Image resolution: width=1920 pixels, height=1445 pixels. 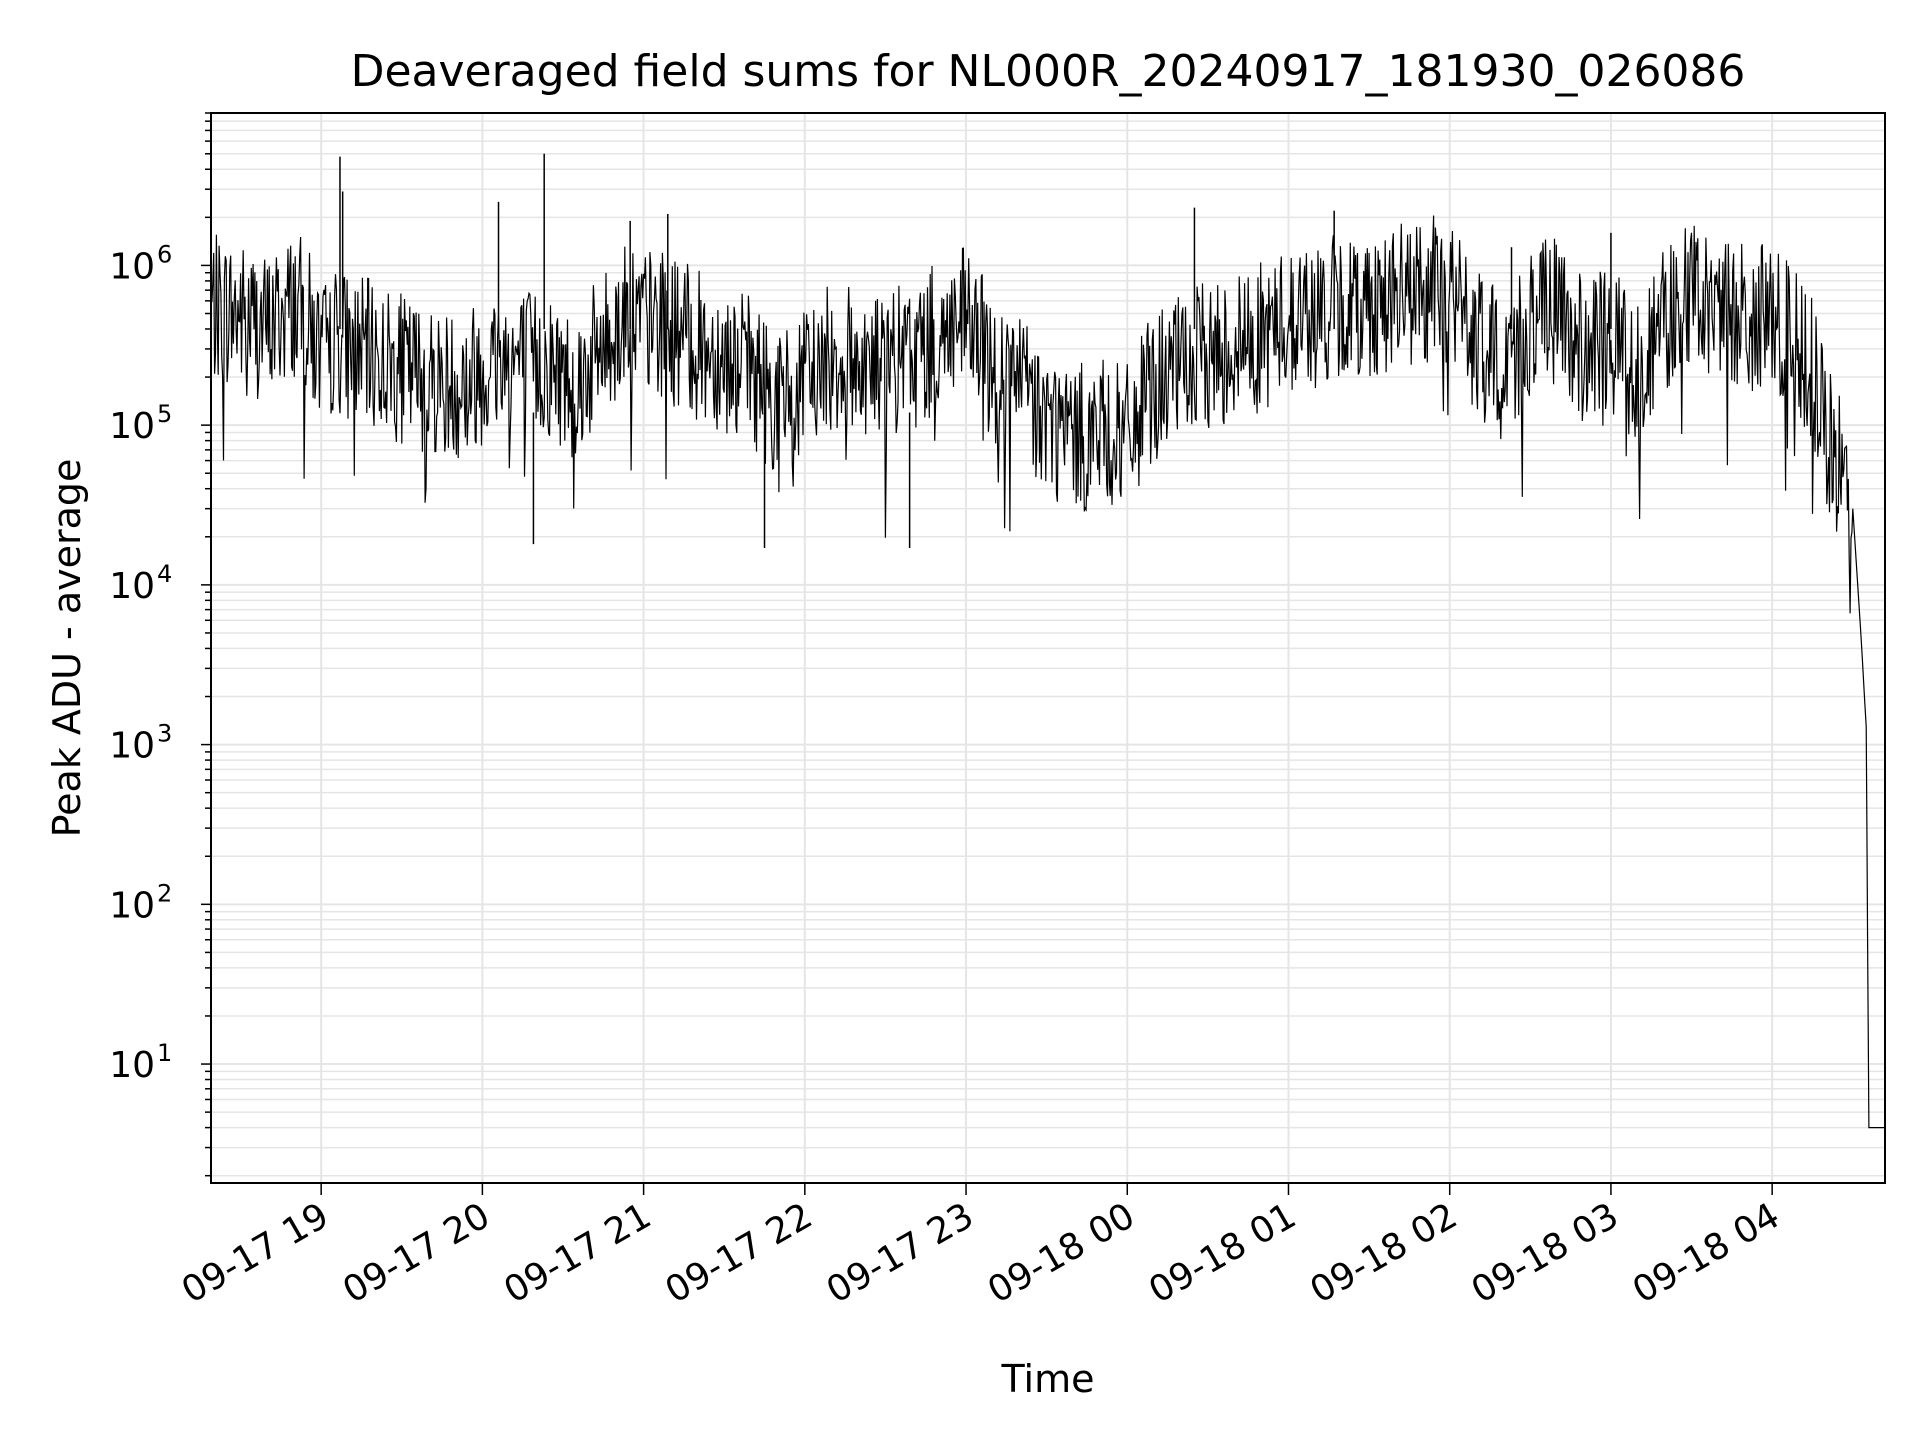 What do you see at coordinates (164, 254) in the screenshot?
I see `y-tick-exponent: 6` at bounding box center [164, 254].